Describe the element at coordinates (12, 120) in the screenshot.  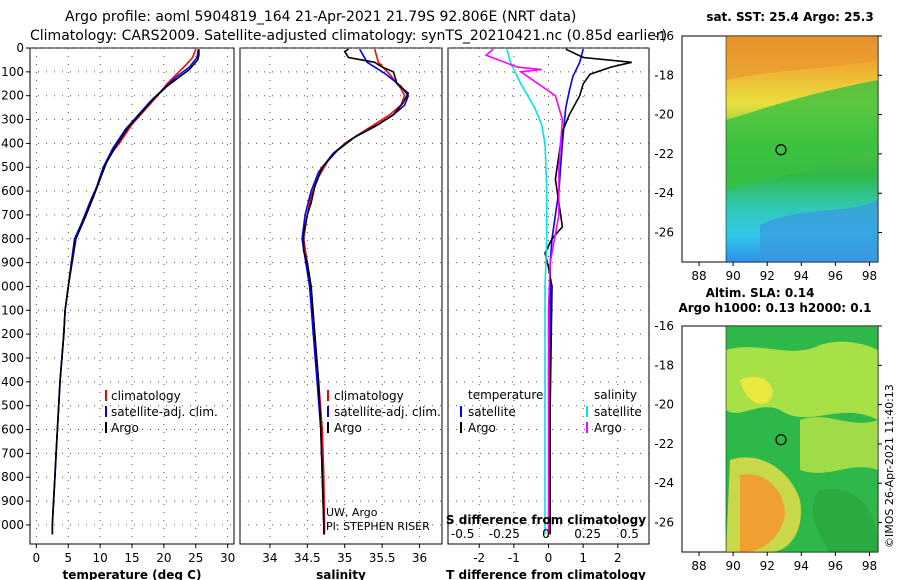
I see `y-tick-label: 300` at that location.